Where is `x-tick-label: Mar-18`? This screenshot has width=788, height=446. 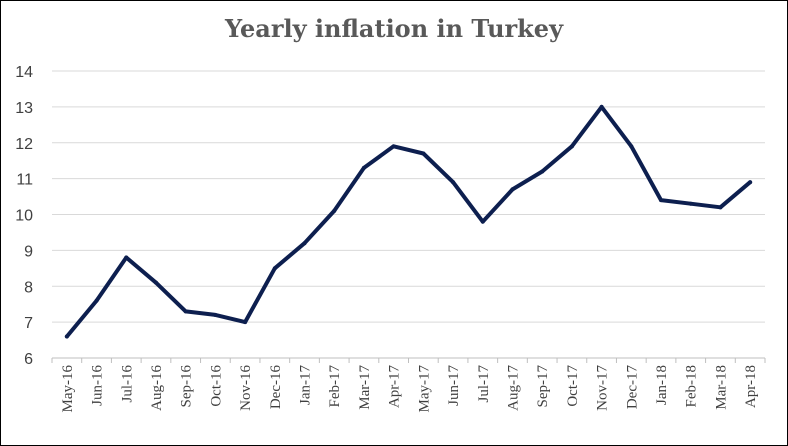 x-tick-label: Mar-18 is located at coordinates (721, 387).